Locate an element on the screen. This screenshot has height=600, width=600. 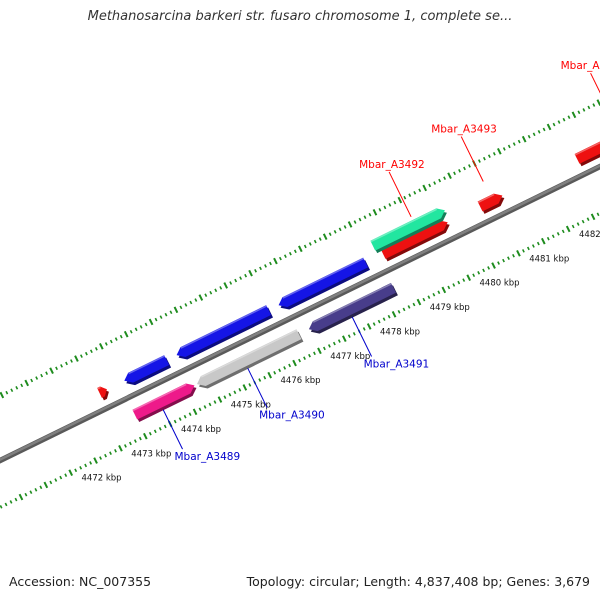
scale-label: 4482 kbp is located at coordinates (589, 235).